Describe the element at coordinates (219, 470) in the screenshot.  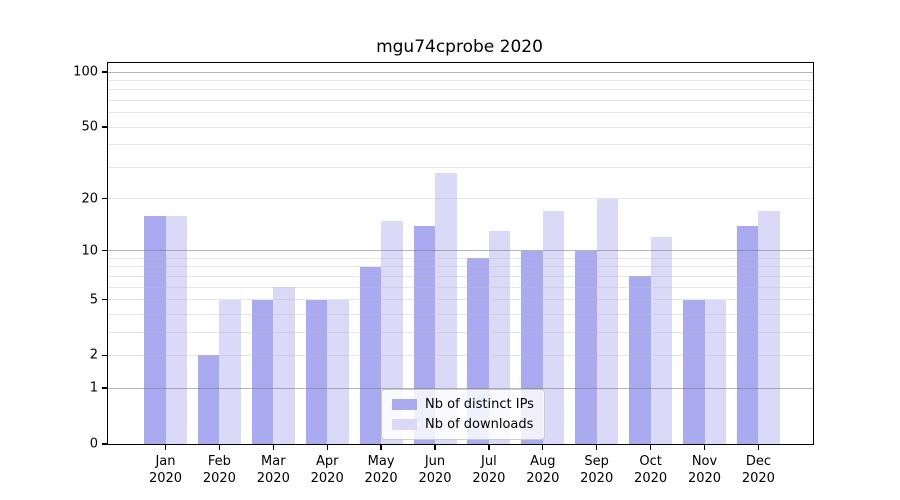
I see `x-tick-label: Feb 2020` at that location.